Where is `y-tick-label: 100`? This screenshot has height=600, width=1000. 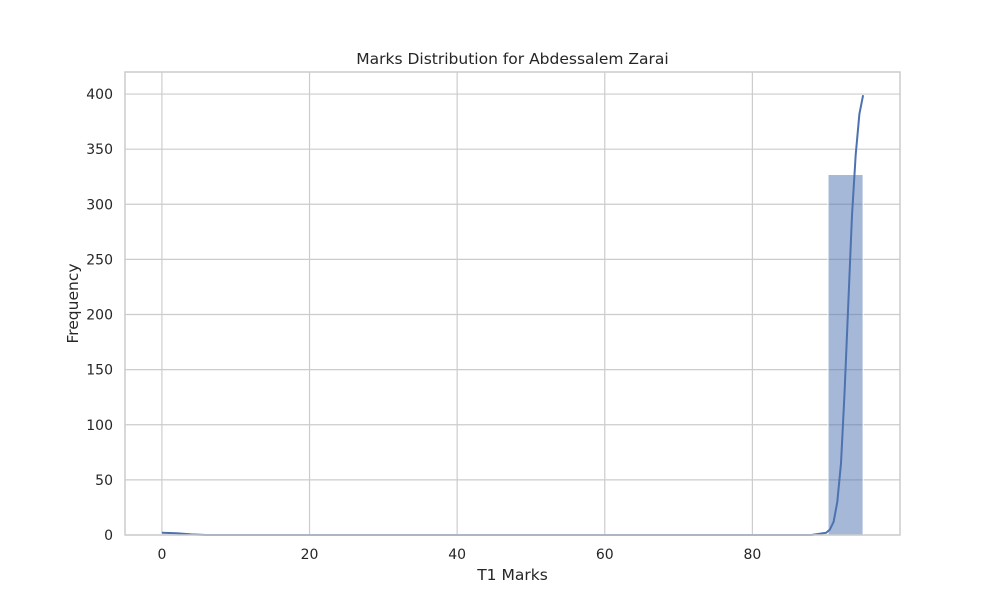
y-tick-label: 100 is located at coordinates (99, 426).